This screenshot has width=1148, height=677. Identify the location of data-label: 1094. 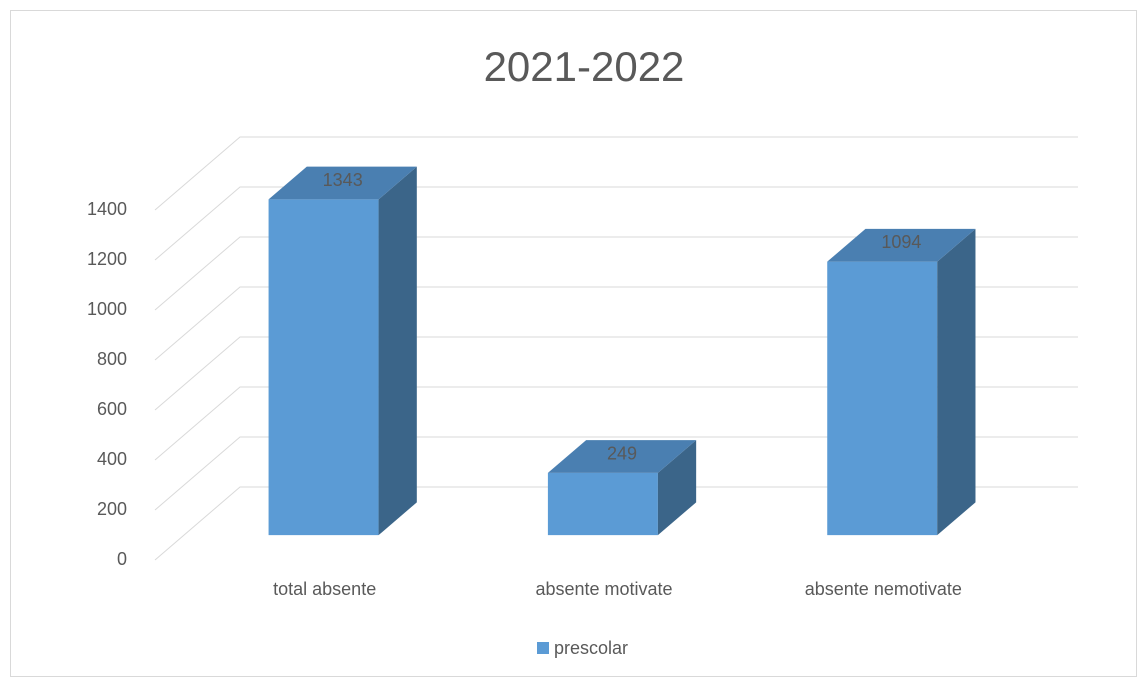
(901, 242).